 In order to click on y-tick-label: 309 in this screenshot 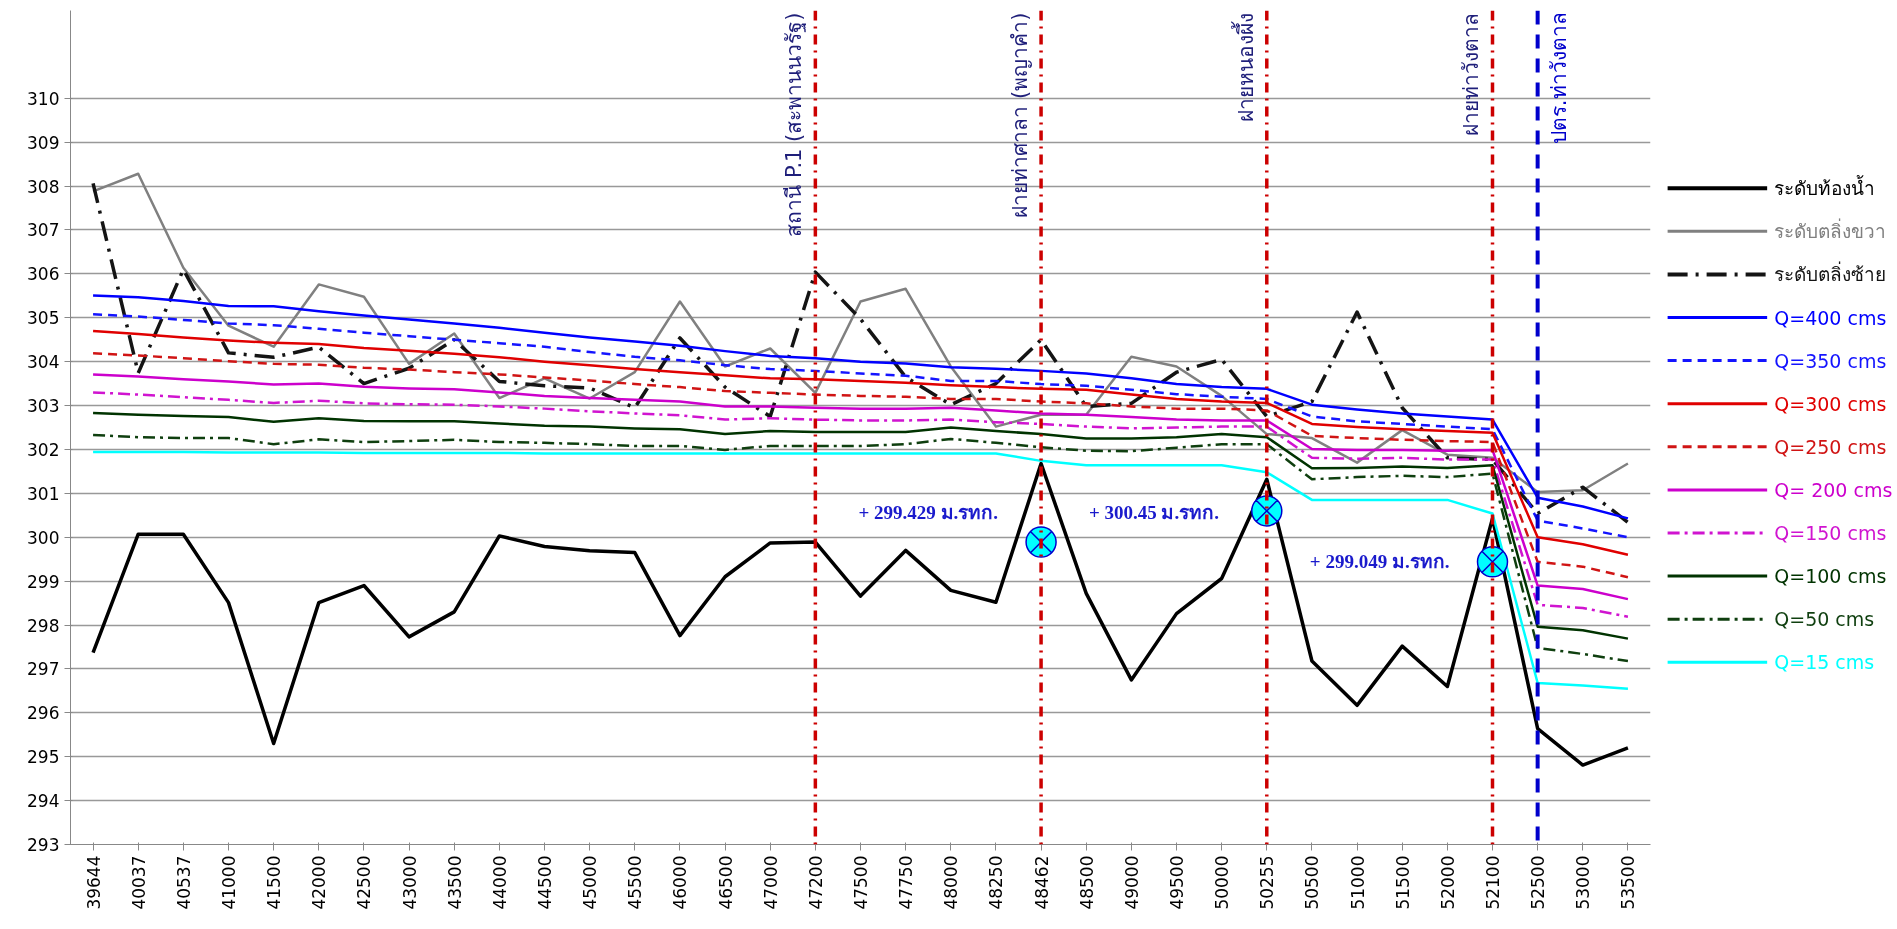, I will do `click(43, 142)`.